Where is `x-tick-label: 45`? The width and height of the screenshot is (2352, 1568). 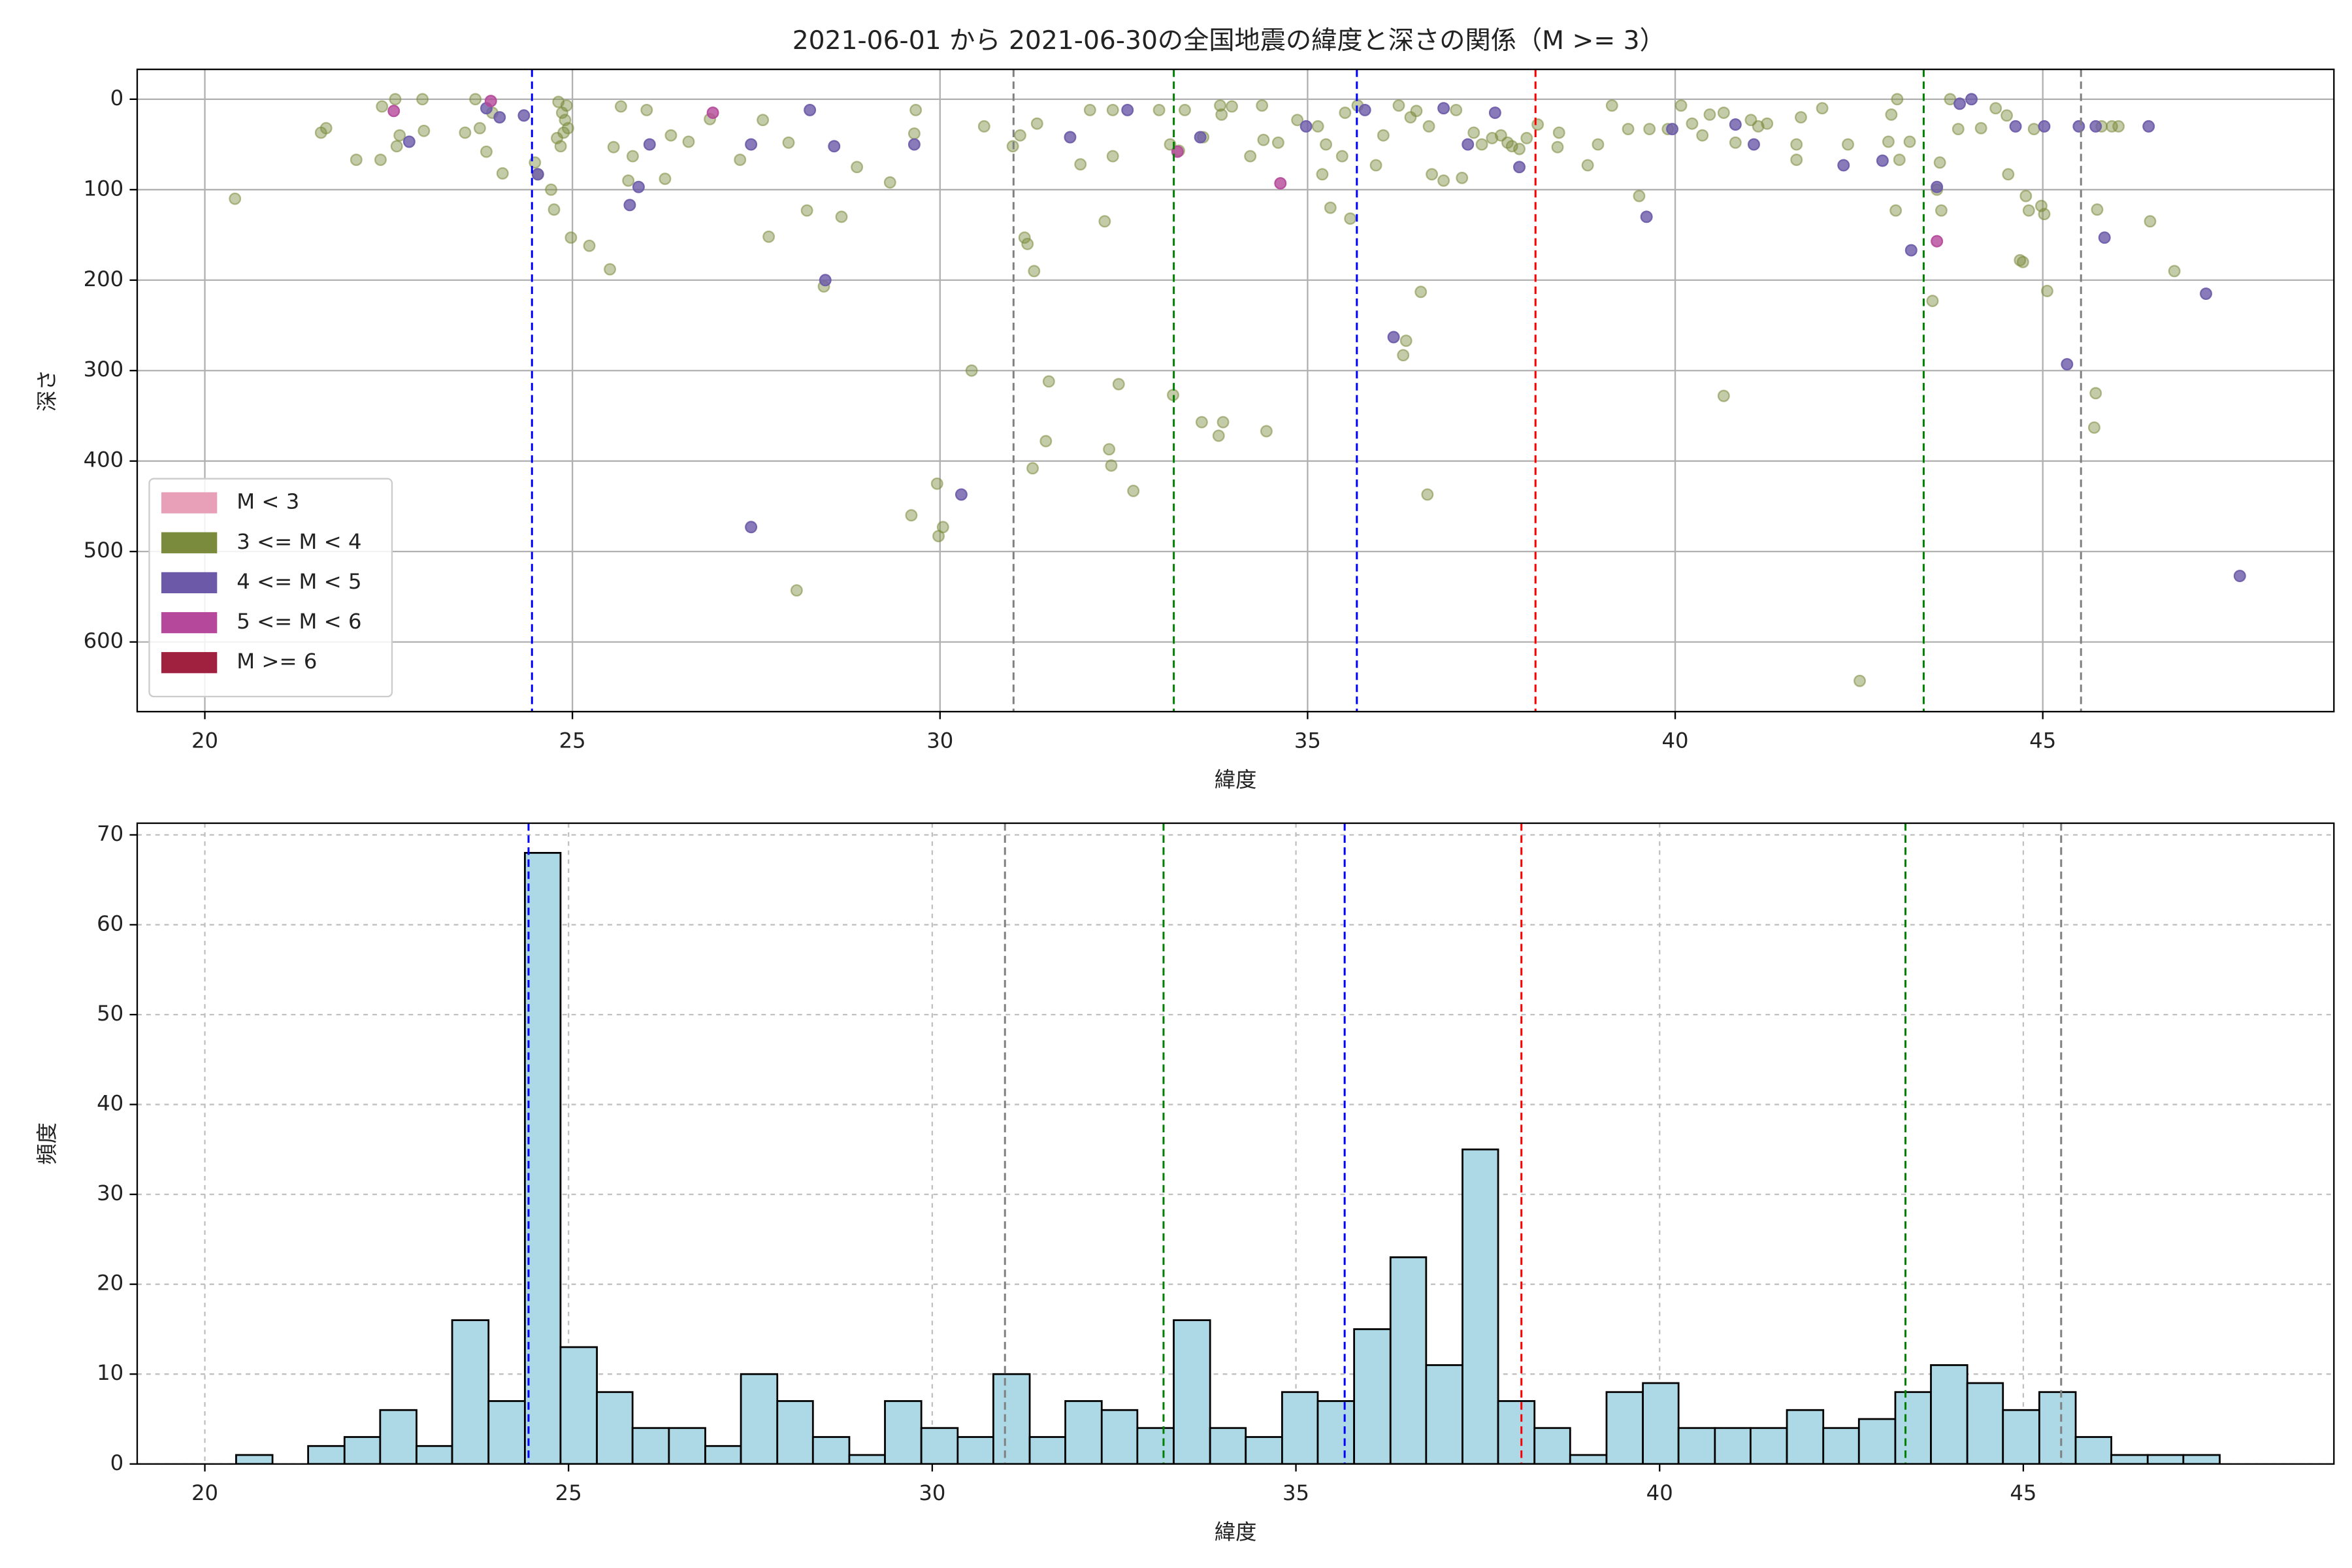 x-tick-label: 45 is located at coordinates (2042, 740).